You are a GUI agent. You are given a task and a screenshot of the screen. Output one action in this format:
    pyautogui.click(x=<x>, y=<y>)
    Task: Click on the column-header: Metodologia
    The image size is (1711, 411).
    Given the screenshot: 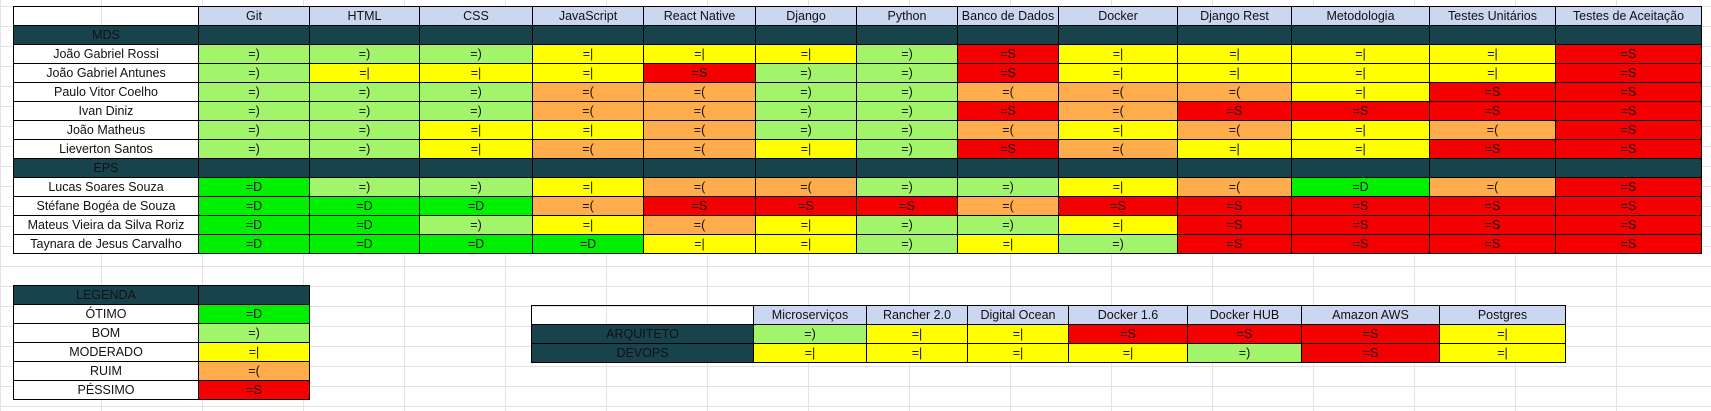 What is the action you would take?
    pyautogui.click(x=1360, y=16)
    